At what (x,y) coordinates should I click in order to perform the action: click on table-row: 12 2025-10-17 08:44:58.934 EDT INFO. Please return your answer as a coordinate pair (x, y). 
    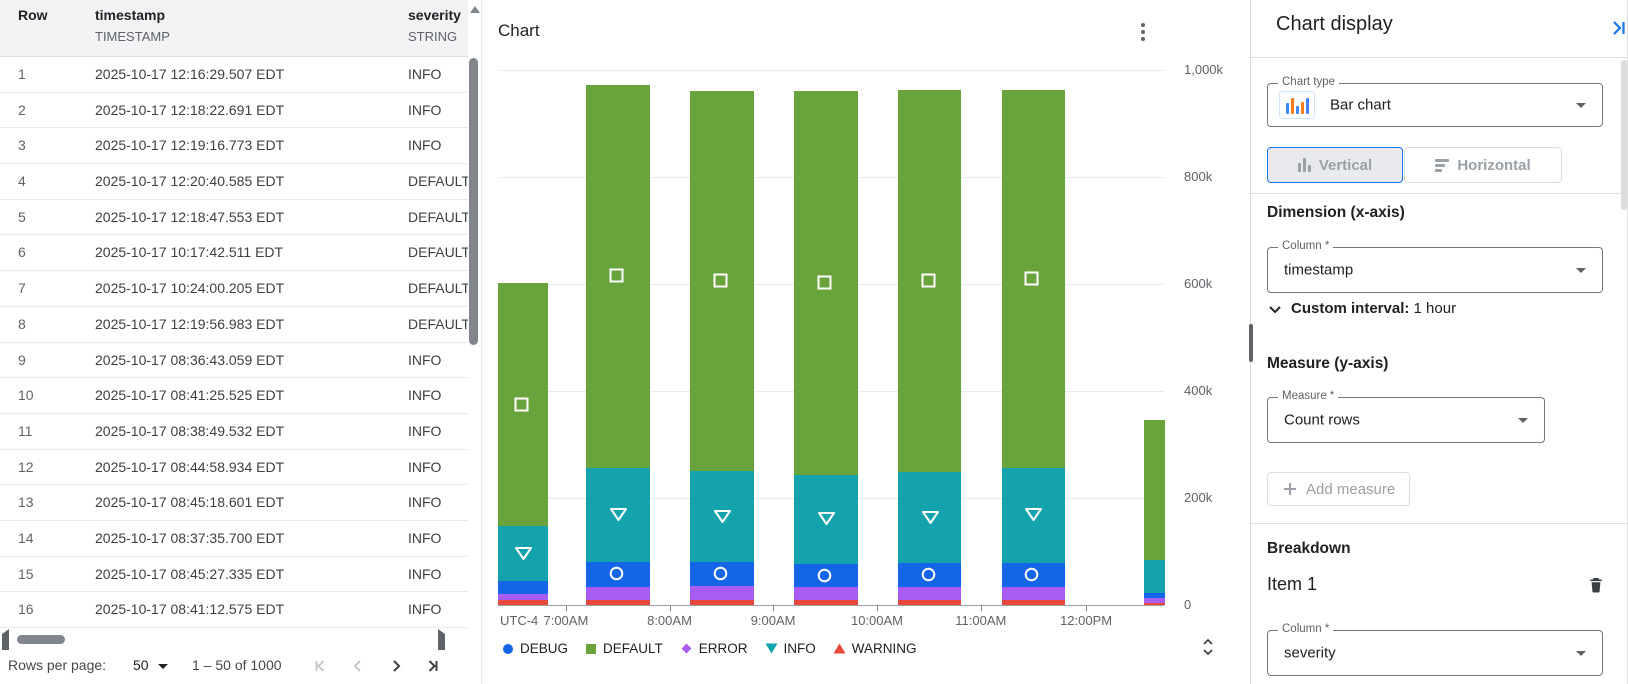
    Looking at the image, I should click on (234, 468).